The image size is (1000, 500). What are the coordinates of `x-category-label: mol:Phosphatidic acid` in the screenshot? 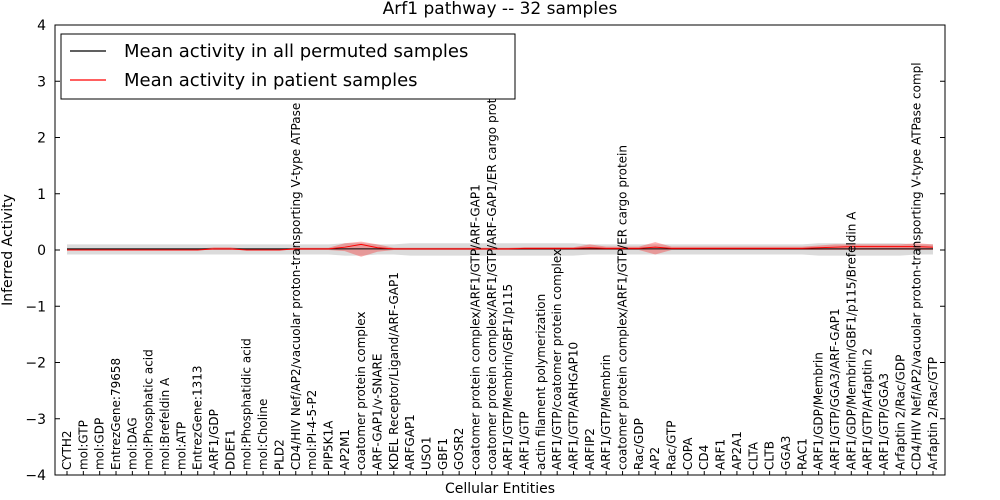 It's located at (247, 404).